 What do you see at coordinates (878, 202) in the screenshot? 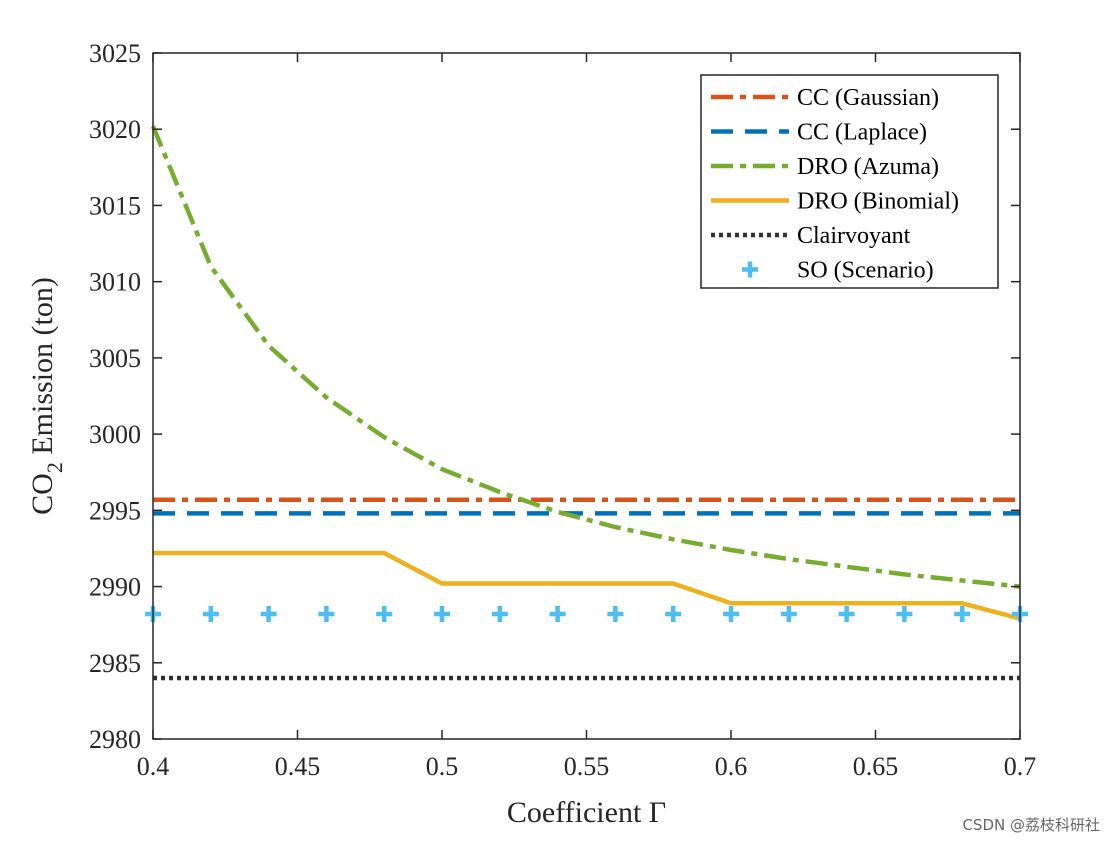
I see `legend-label: DRO (Binomial)` at bounding box center [878, 202].